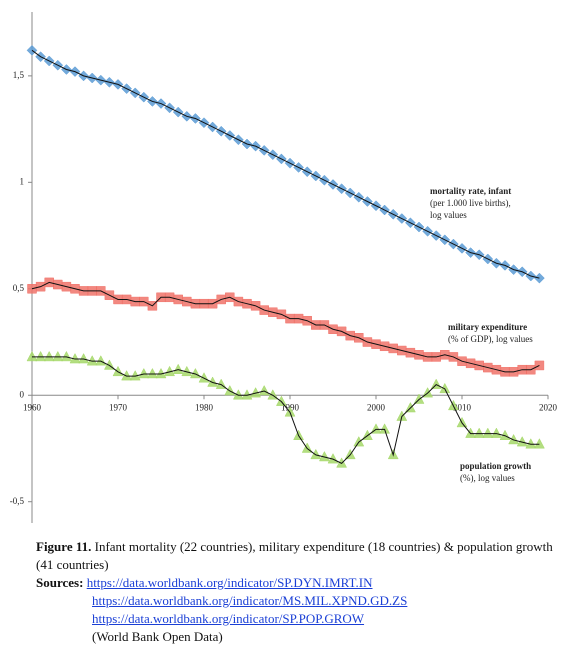 The image size is (570, 662). Describe the element at coordinates (157, 636) in the screenshot. I see `source-note: (World Bank Open Data)` at that location.